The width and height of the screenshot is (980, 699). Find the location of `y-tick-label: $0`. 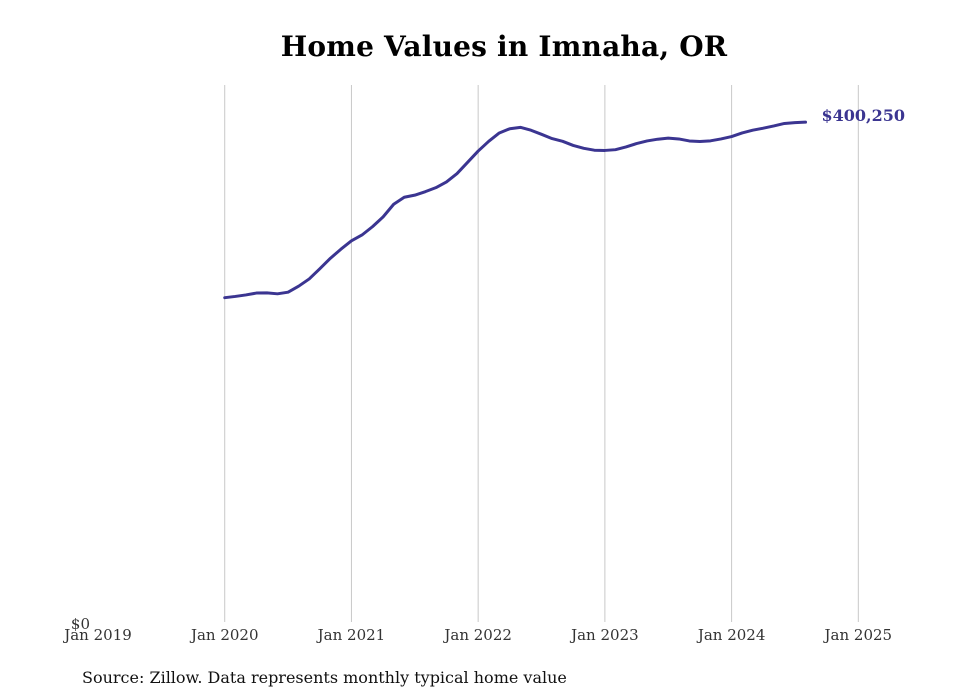

y-tick-label: $0 is located at coordinates (80, 624).